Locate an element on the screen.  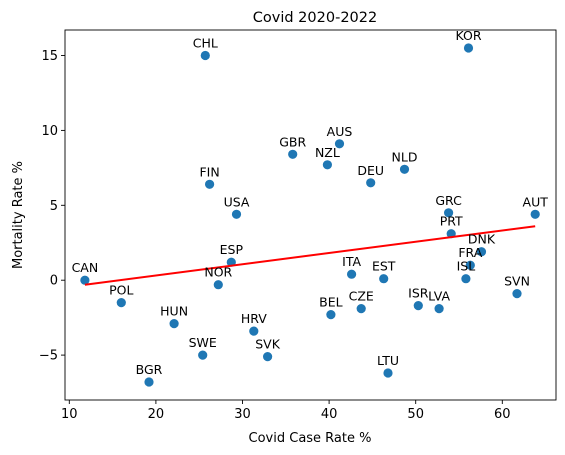
point-label: FIN is located at coordinates (209, 171).